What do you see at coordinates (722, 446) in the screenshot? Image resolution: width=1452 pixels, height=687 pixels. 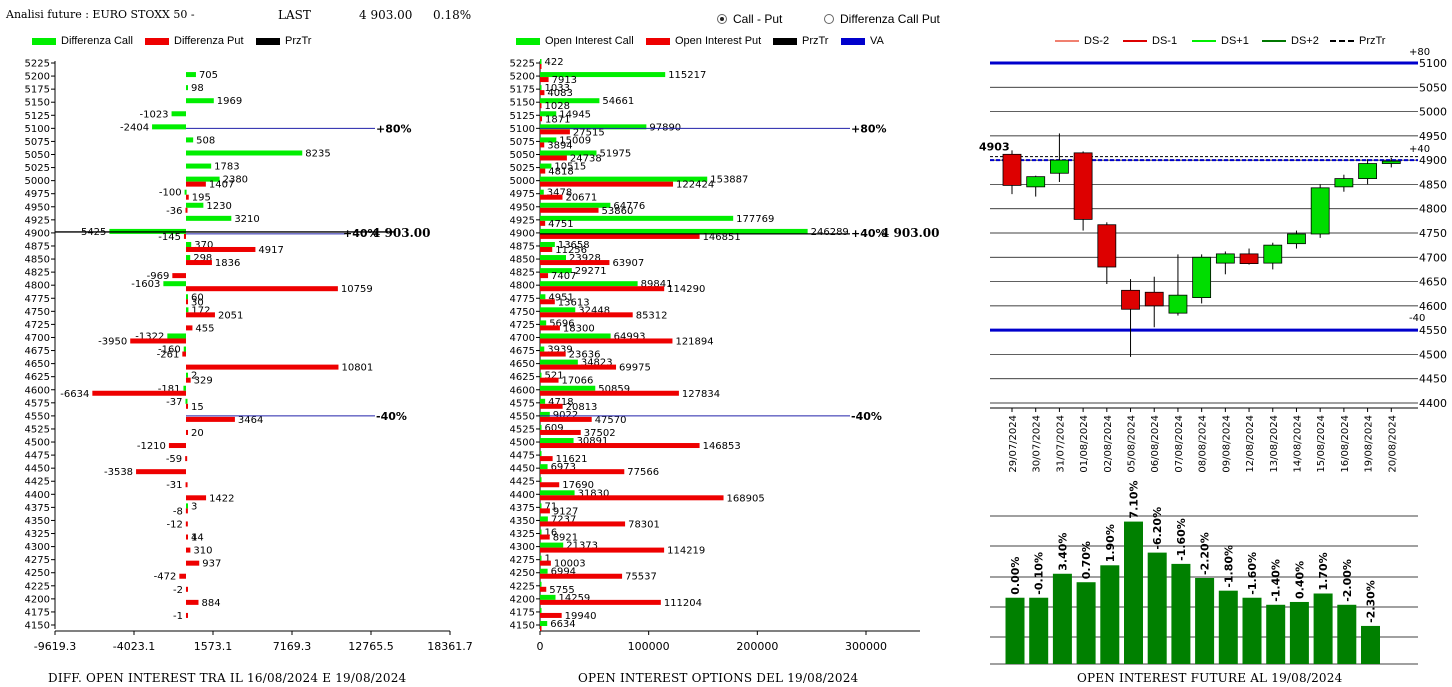 I see `oi-put-bar-label: 146853` at bounding box center [722, 446].